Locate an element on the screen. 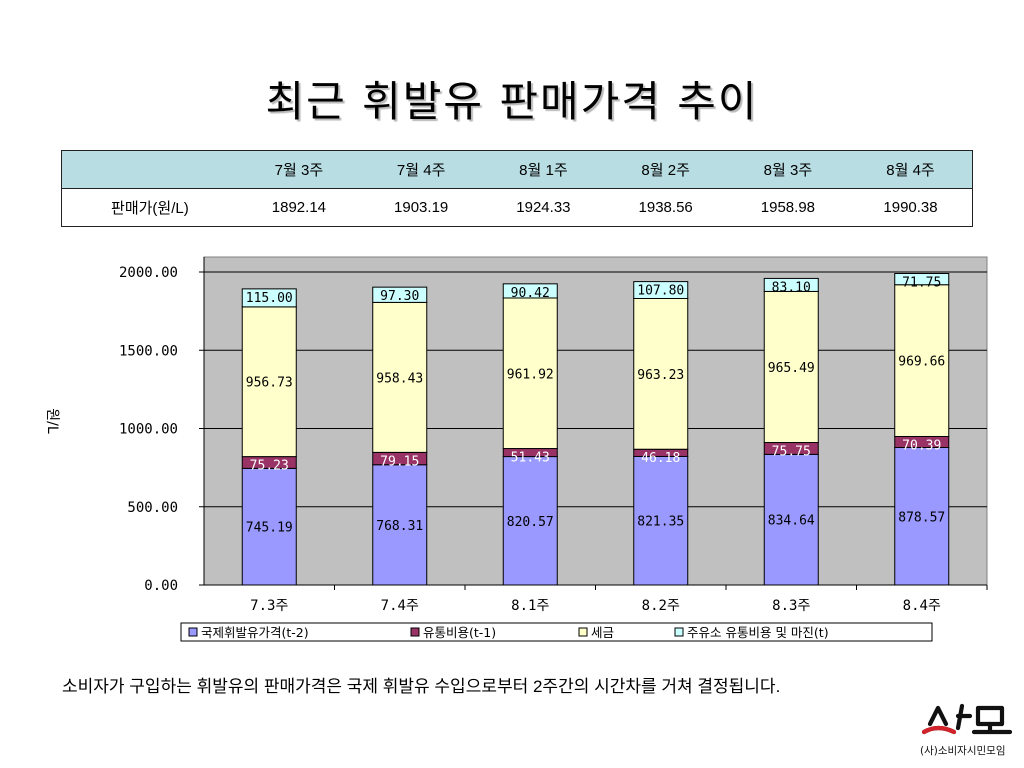 This screenshot has width=1024, height=768. data-label: 768.31 is located at coordinates (399, 526).